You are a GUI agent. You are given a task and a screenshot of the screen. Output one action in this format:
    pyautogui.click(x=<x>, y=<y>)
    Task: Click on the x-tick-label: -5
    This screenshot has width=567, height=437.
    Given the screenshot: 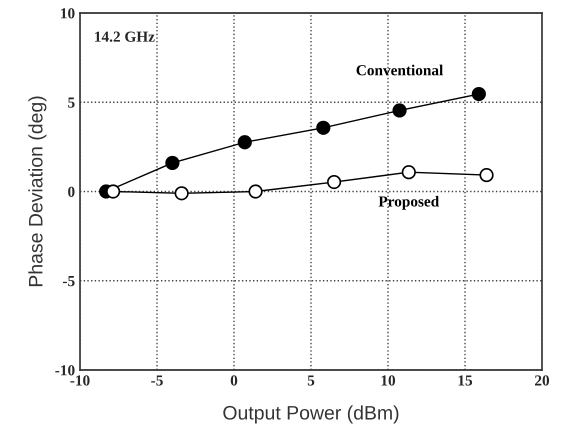 What is the action you would take?
    pyautogui.click(x=157, y=380)
    